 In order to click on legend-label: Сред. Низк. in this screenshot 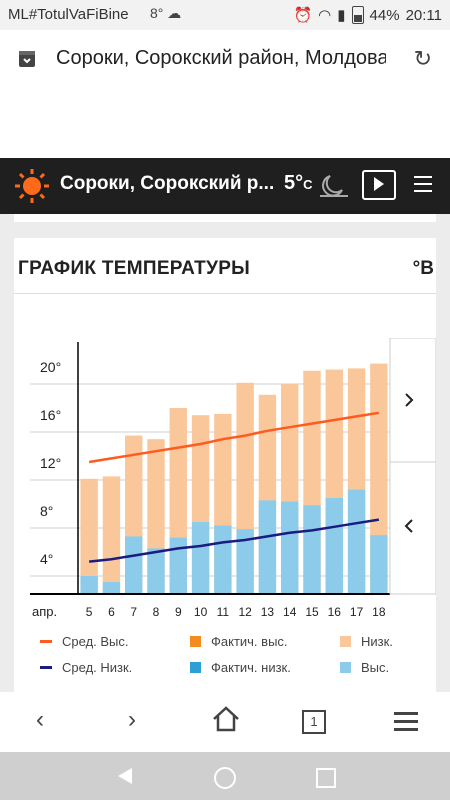, I will do `click(97, 667)`.